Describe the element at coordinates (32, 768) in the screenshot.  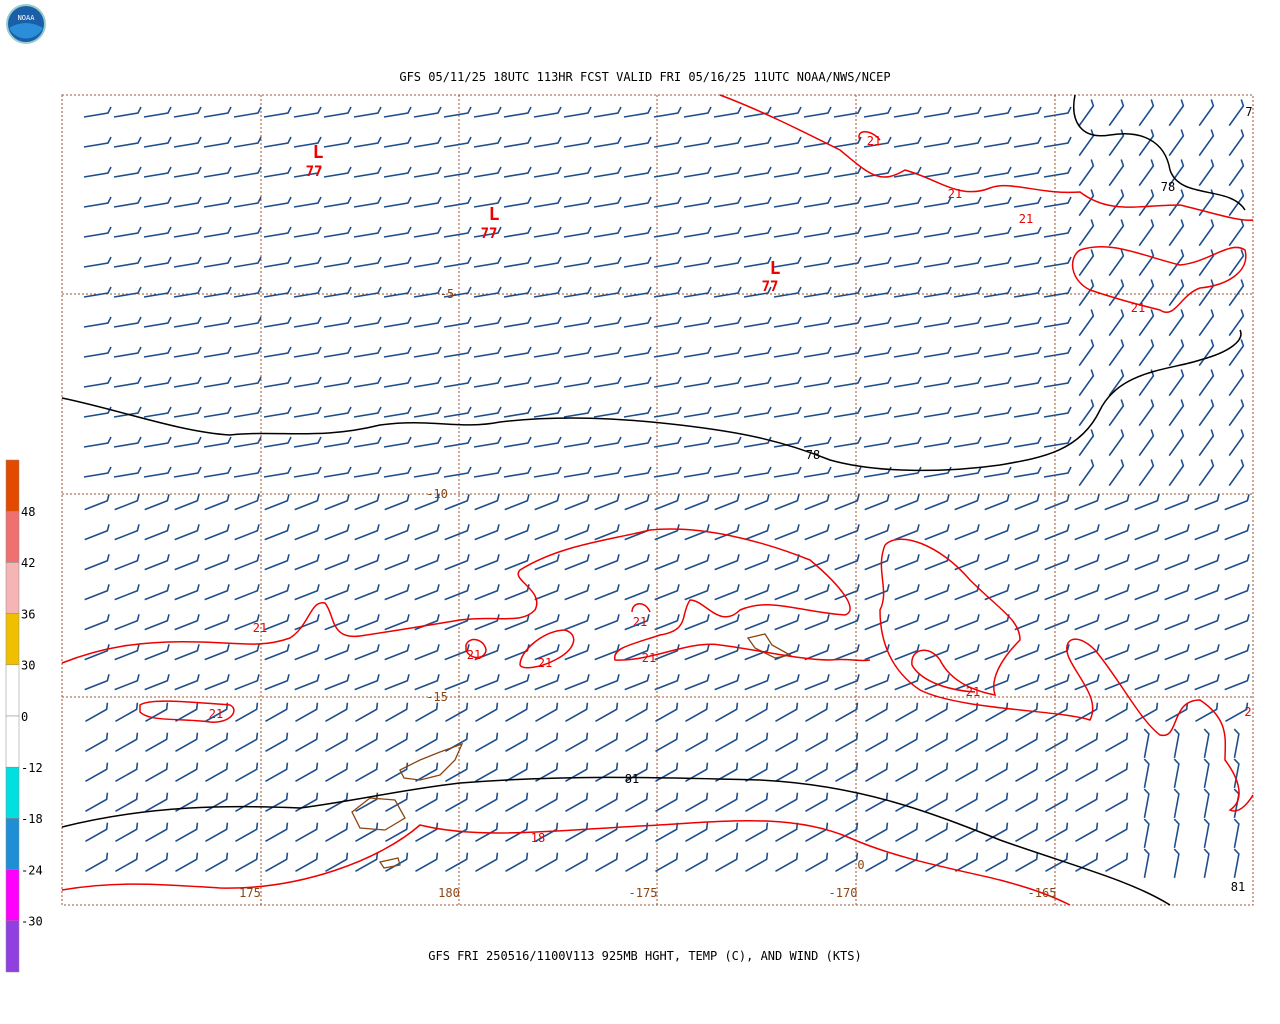
I see `color-bar-label: -12` at that location.